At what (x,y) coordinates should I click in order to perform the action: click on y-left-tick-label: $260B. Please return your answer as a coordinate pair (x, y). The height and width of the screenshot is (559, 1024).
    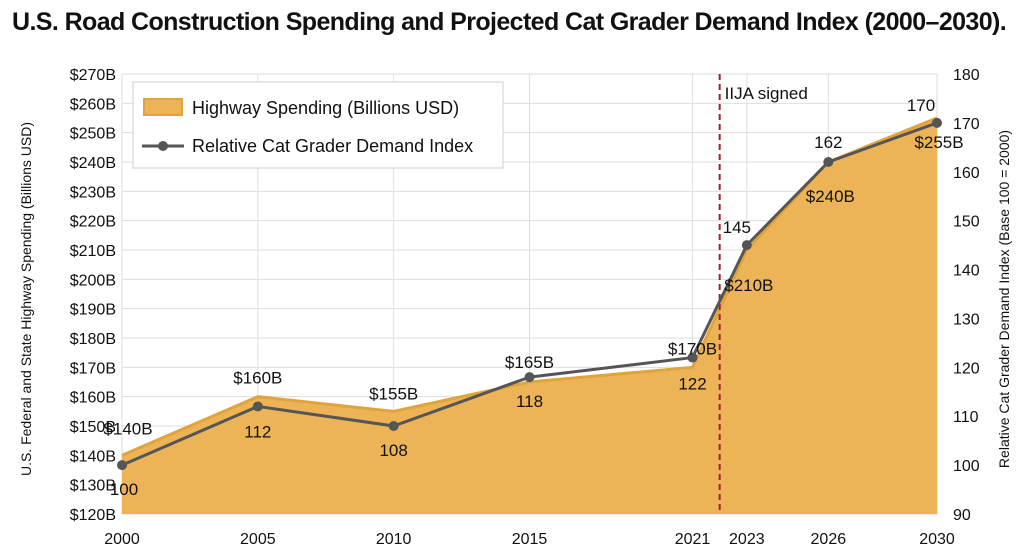
    Looking at the image, I should click on (93, 104).